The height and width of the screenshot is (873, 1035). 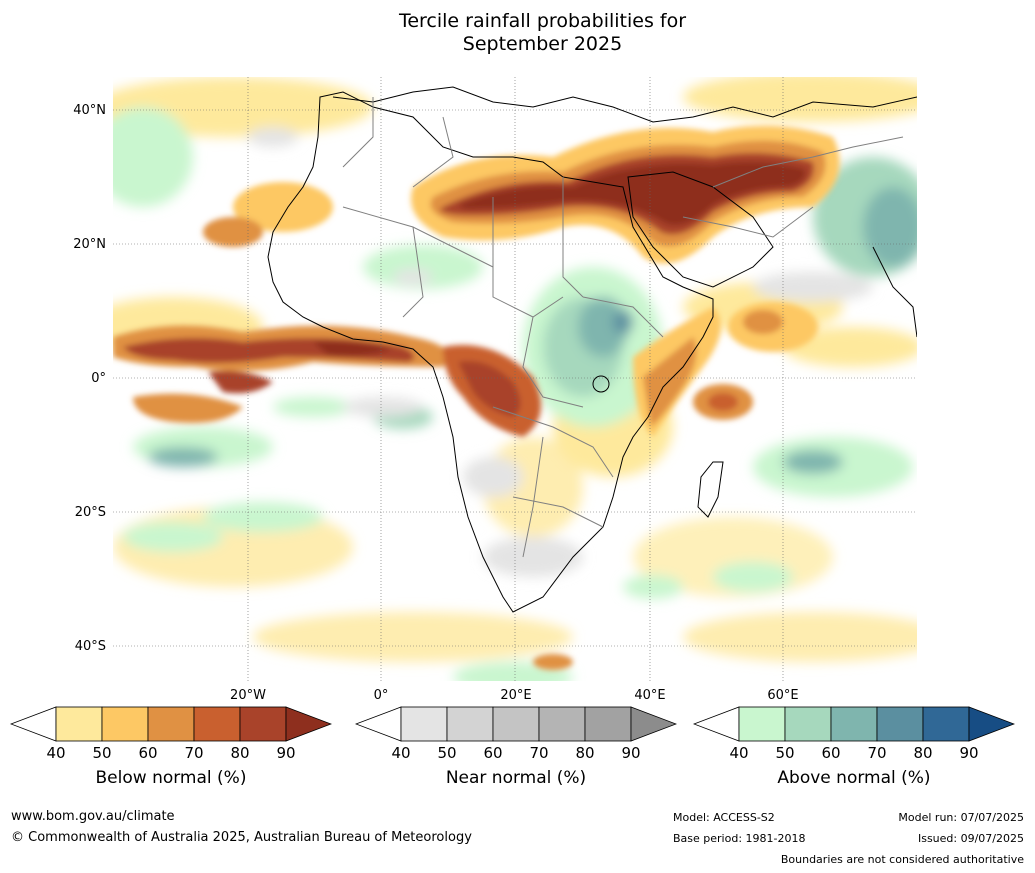 I want to click on colorbar-above-normal-label: Above normal (%), so click(x=854, y=778).